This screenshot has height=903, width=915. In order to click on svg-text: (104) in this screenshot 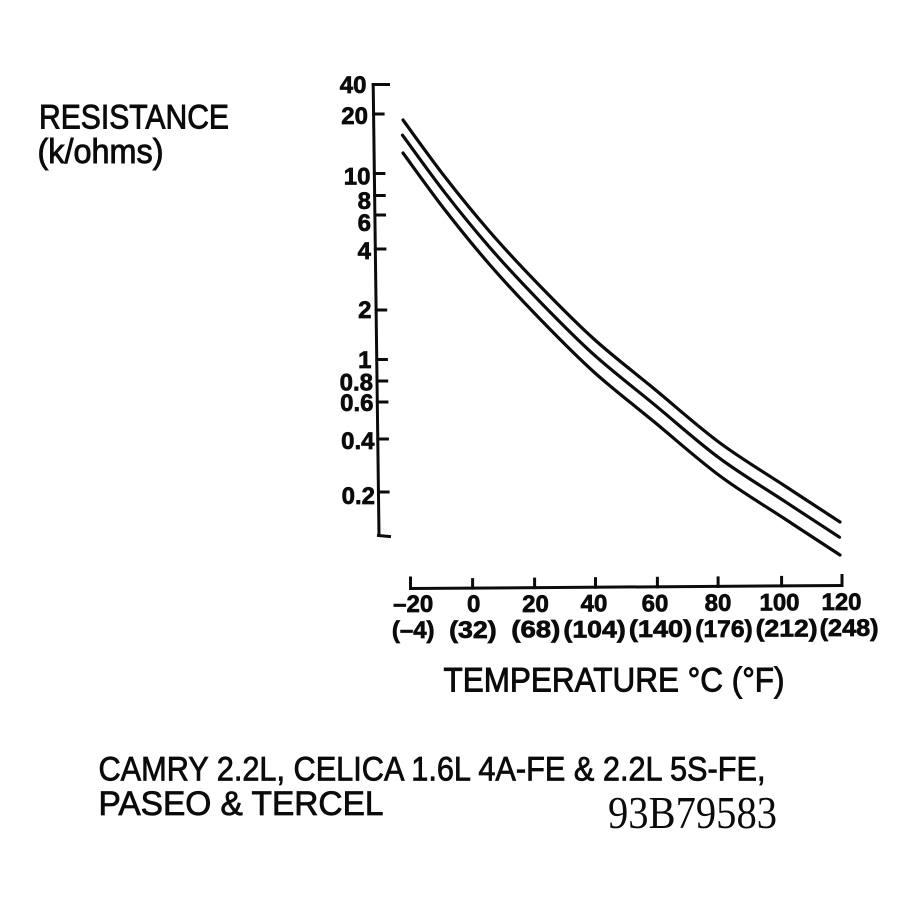, I will do `click(594, 629)`.